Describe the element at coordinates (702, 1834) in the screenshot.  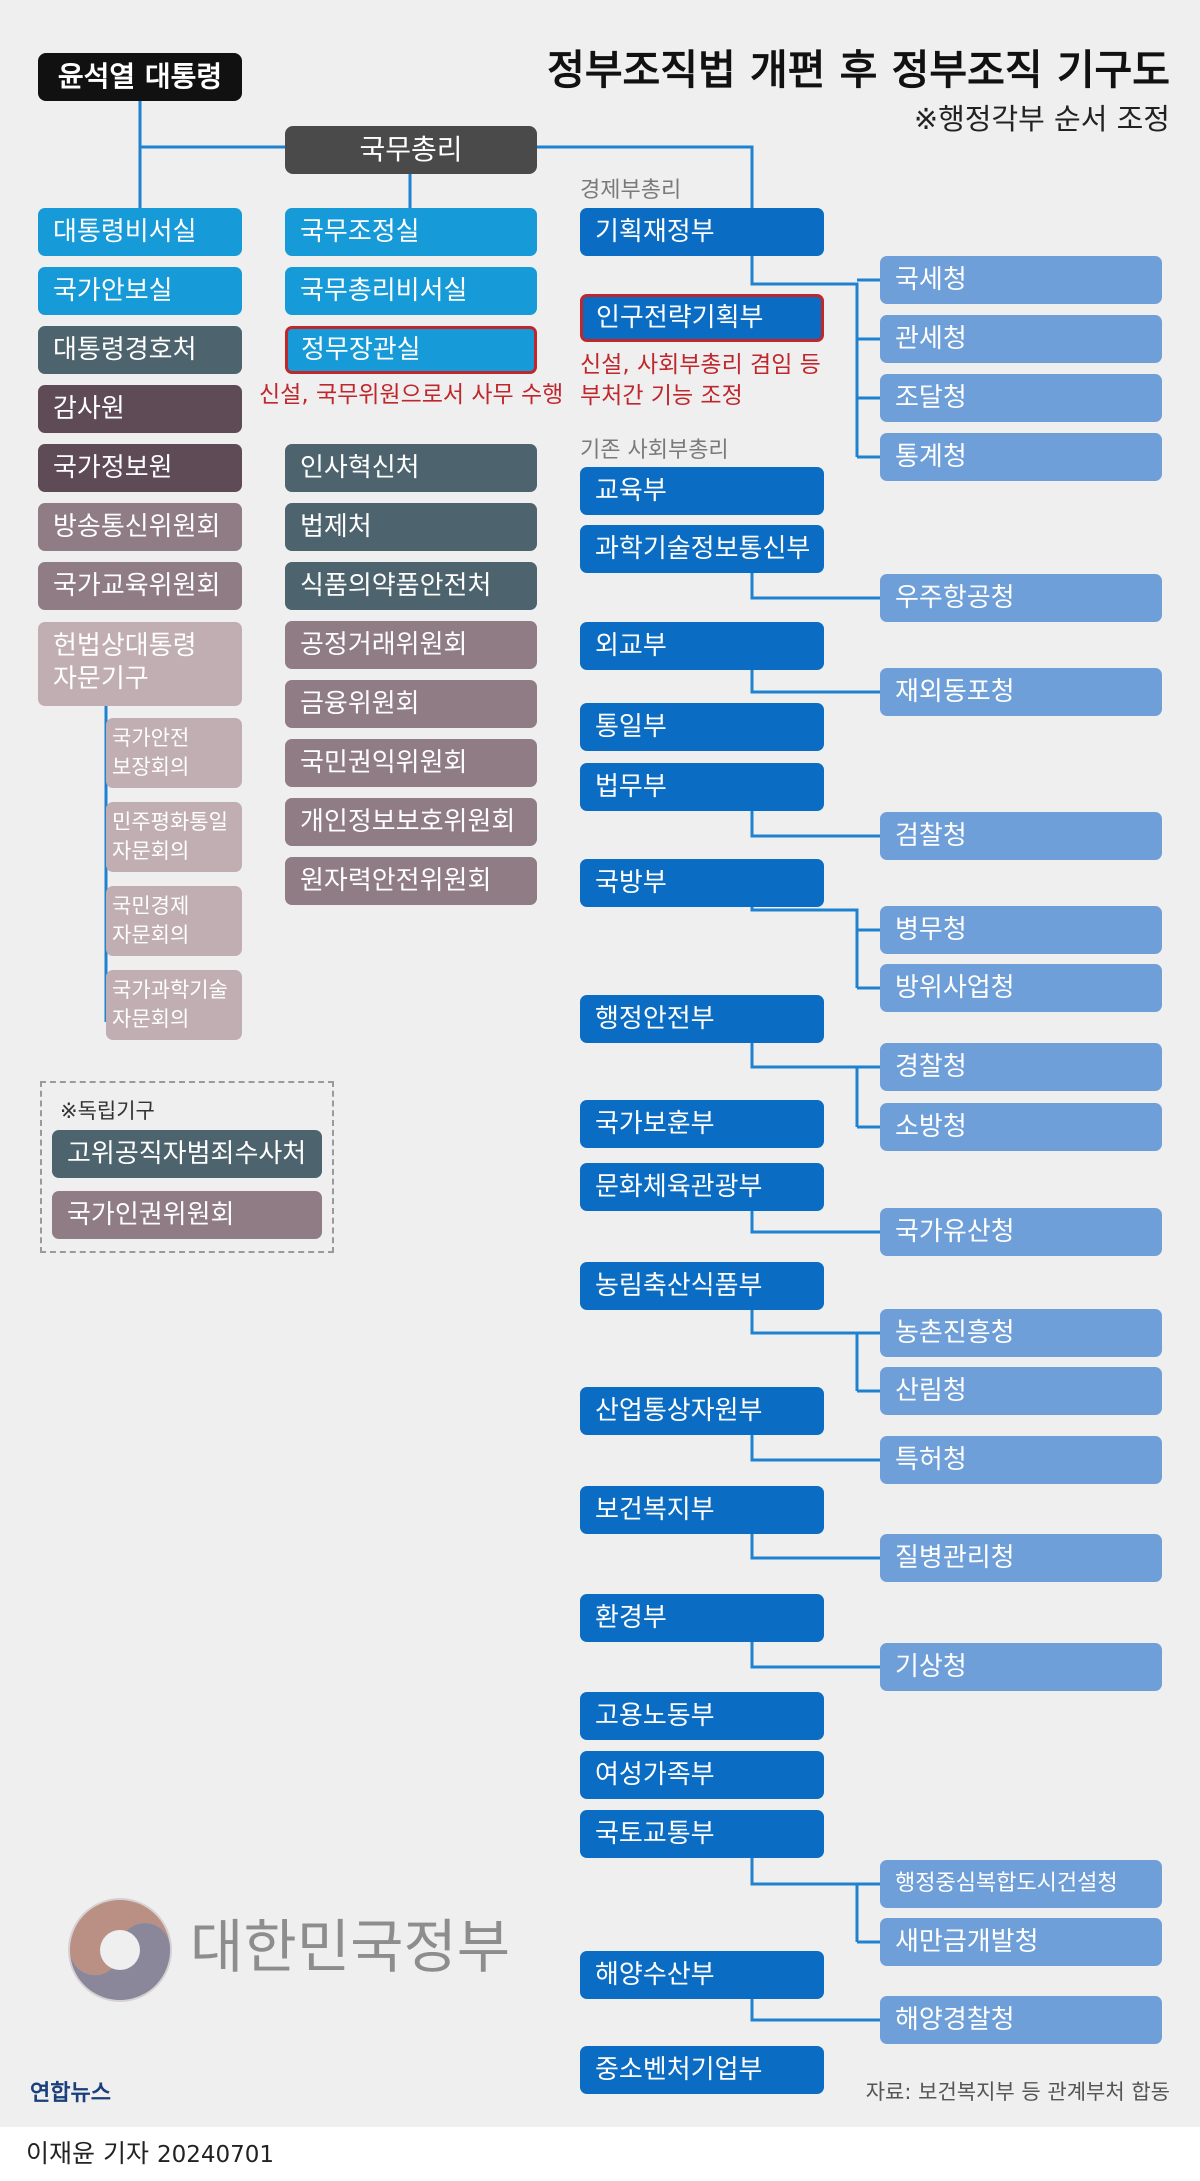
I see `ministry-land: 국토교통부` at that location.